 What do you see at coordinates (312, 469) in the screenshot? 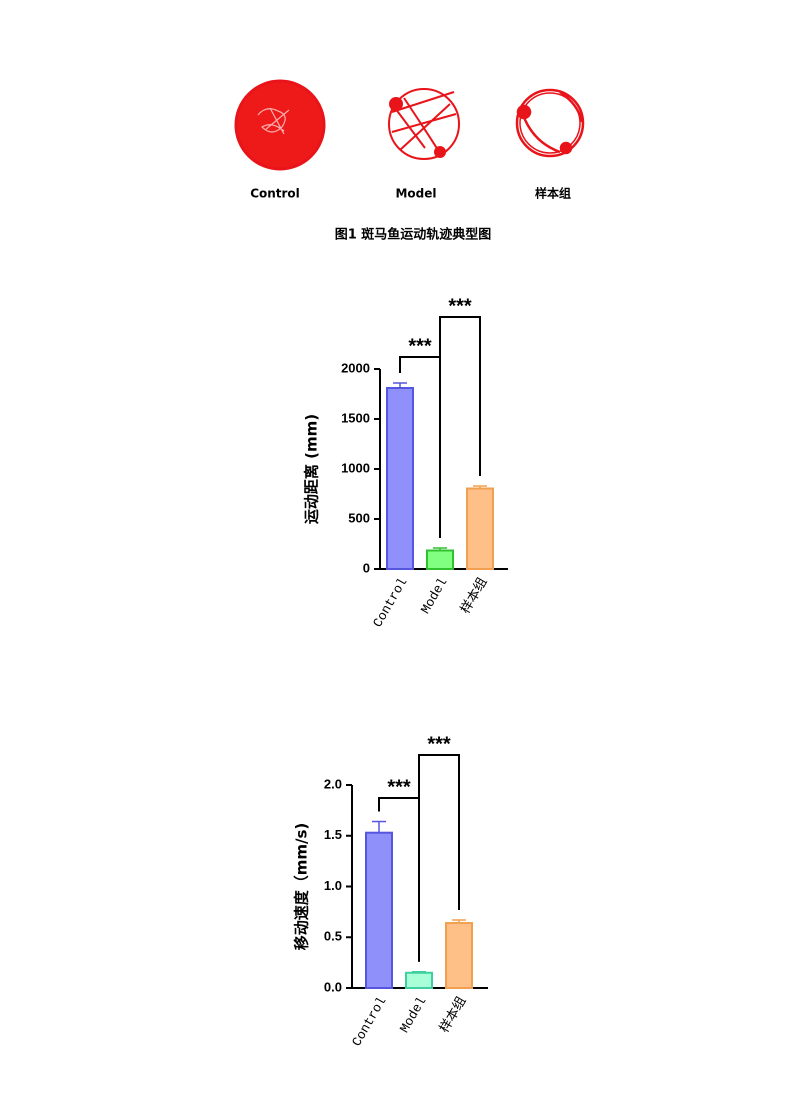
I see `y-axis-label: 运动距离 (mm)` at bounding box center [312, 469].